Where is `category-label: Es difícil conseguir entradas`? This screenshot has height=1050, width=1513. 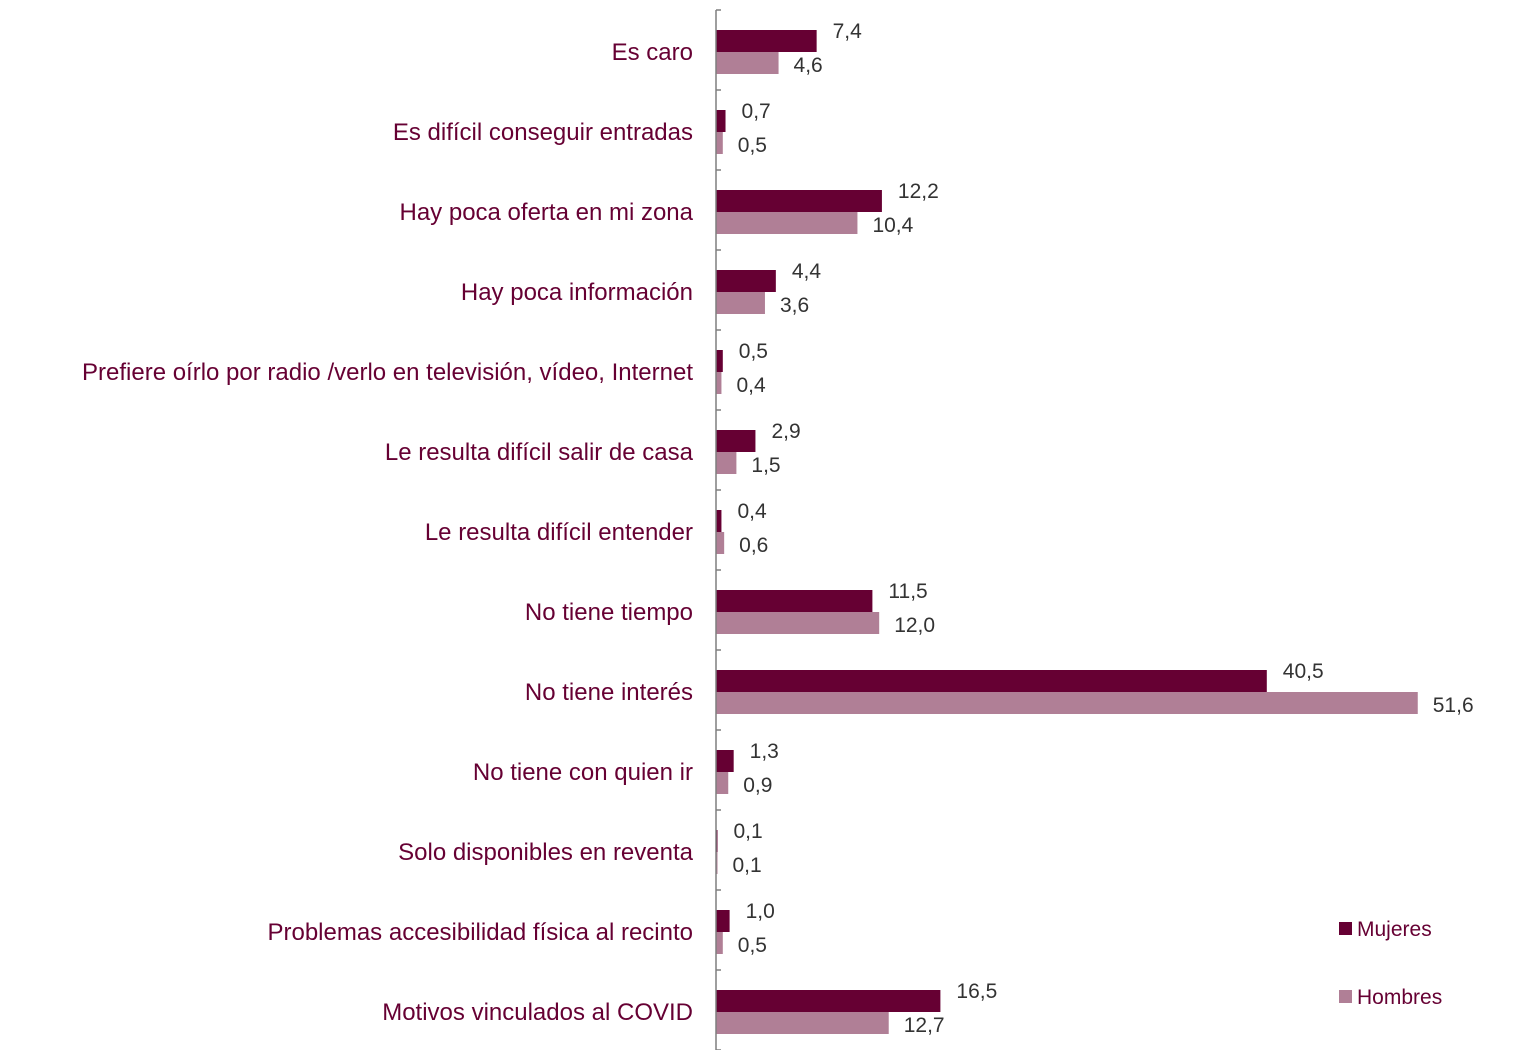
category-label: Es difícil conseguir entradas is located at coordinates (543, 132).